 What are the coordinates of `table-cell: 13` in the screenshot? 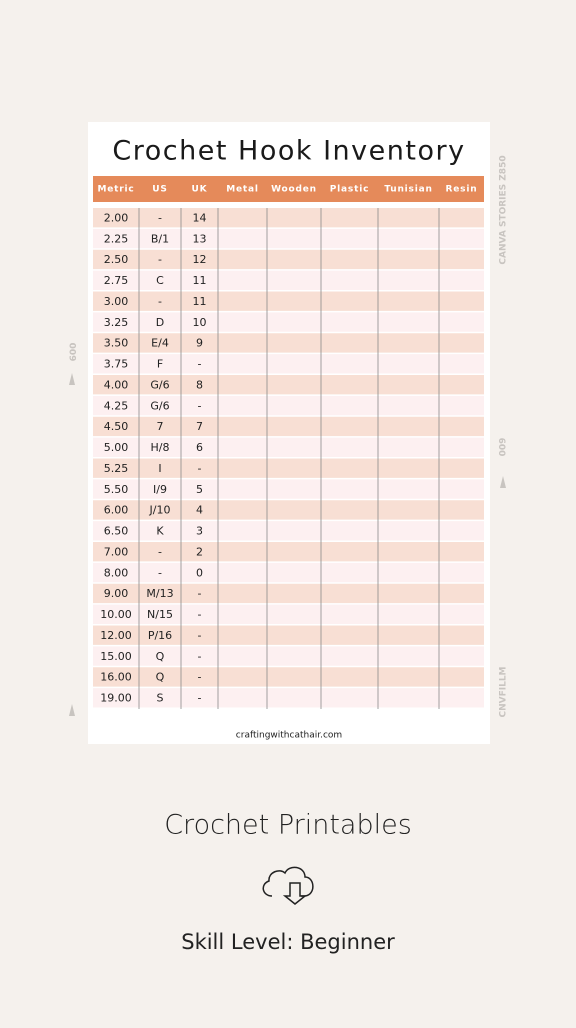 It's located at (200, 238).